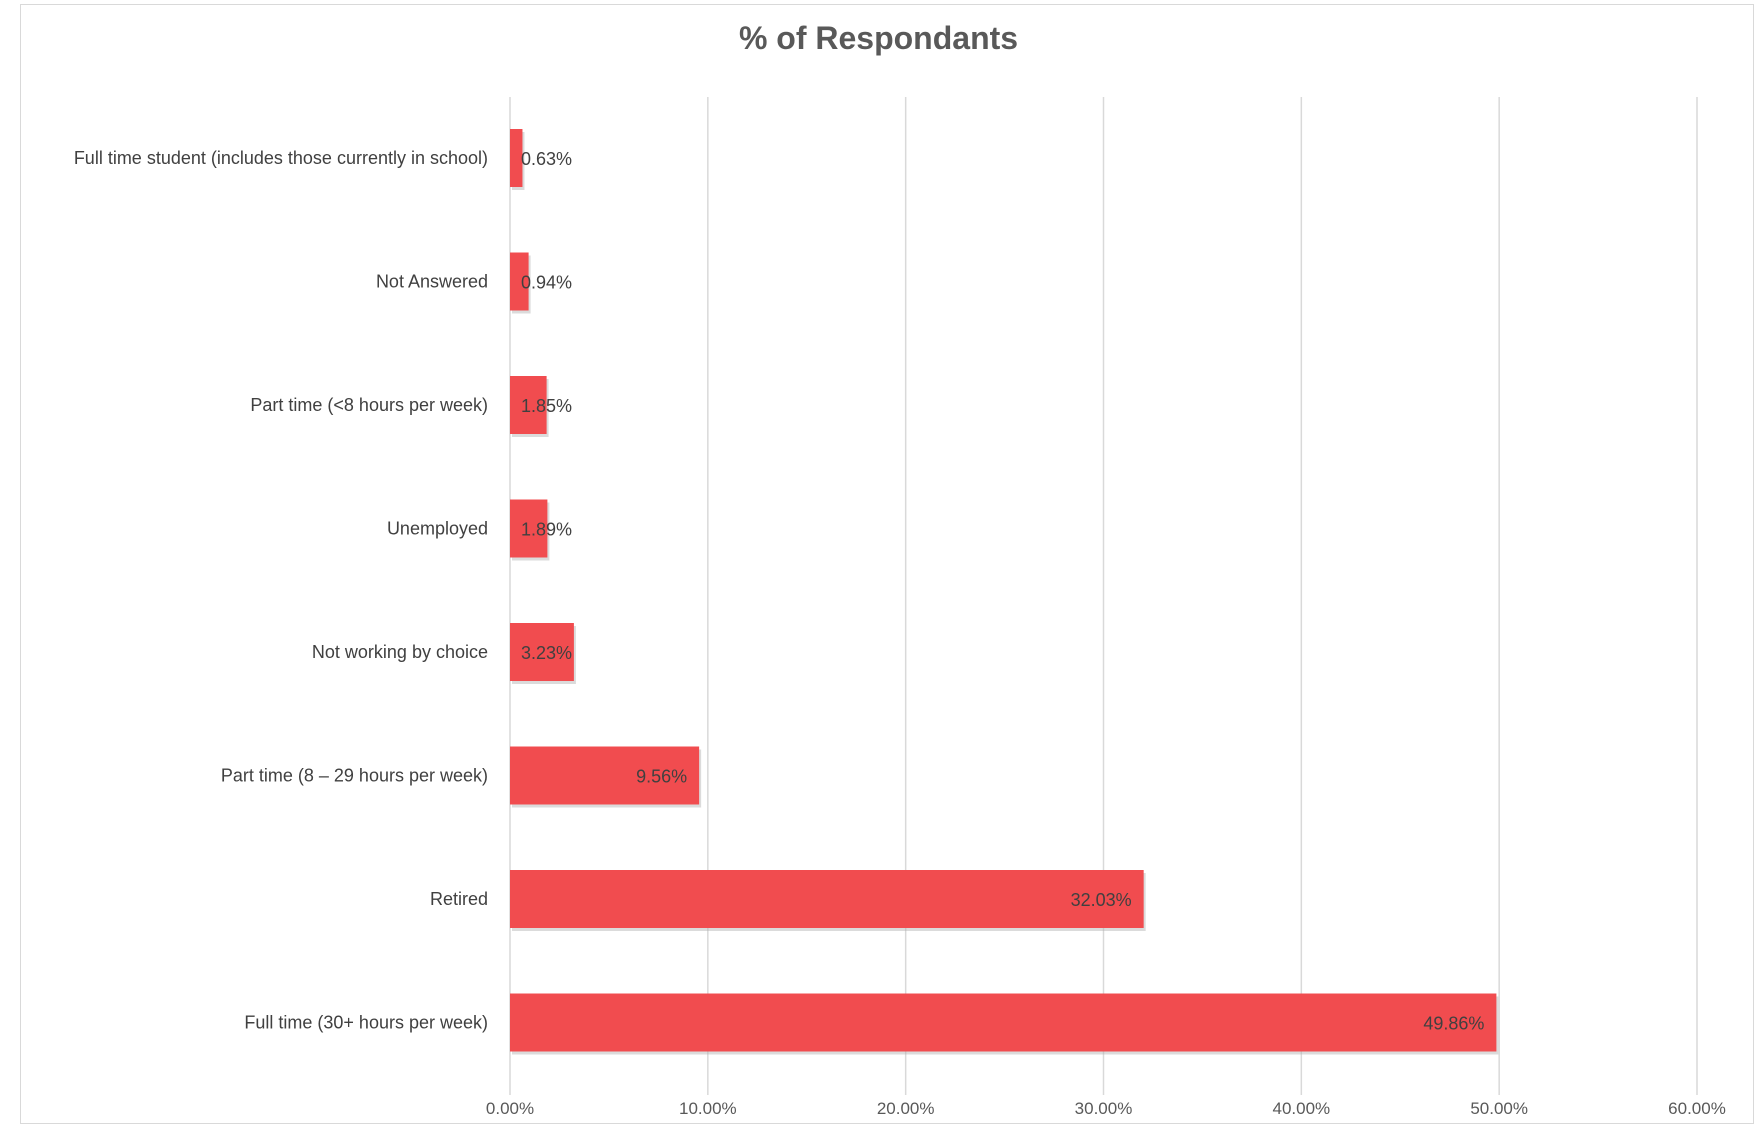 This screenshot has width=1757, height=1128. Describe the element at coordinates (366, 1023) in the screenshot. I see `category-label: Full time (30+ hours per week)` at that location.